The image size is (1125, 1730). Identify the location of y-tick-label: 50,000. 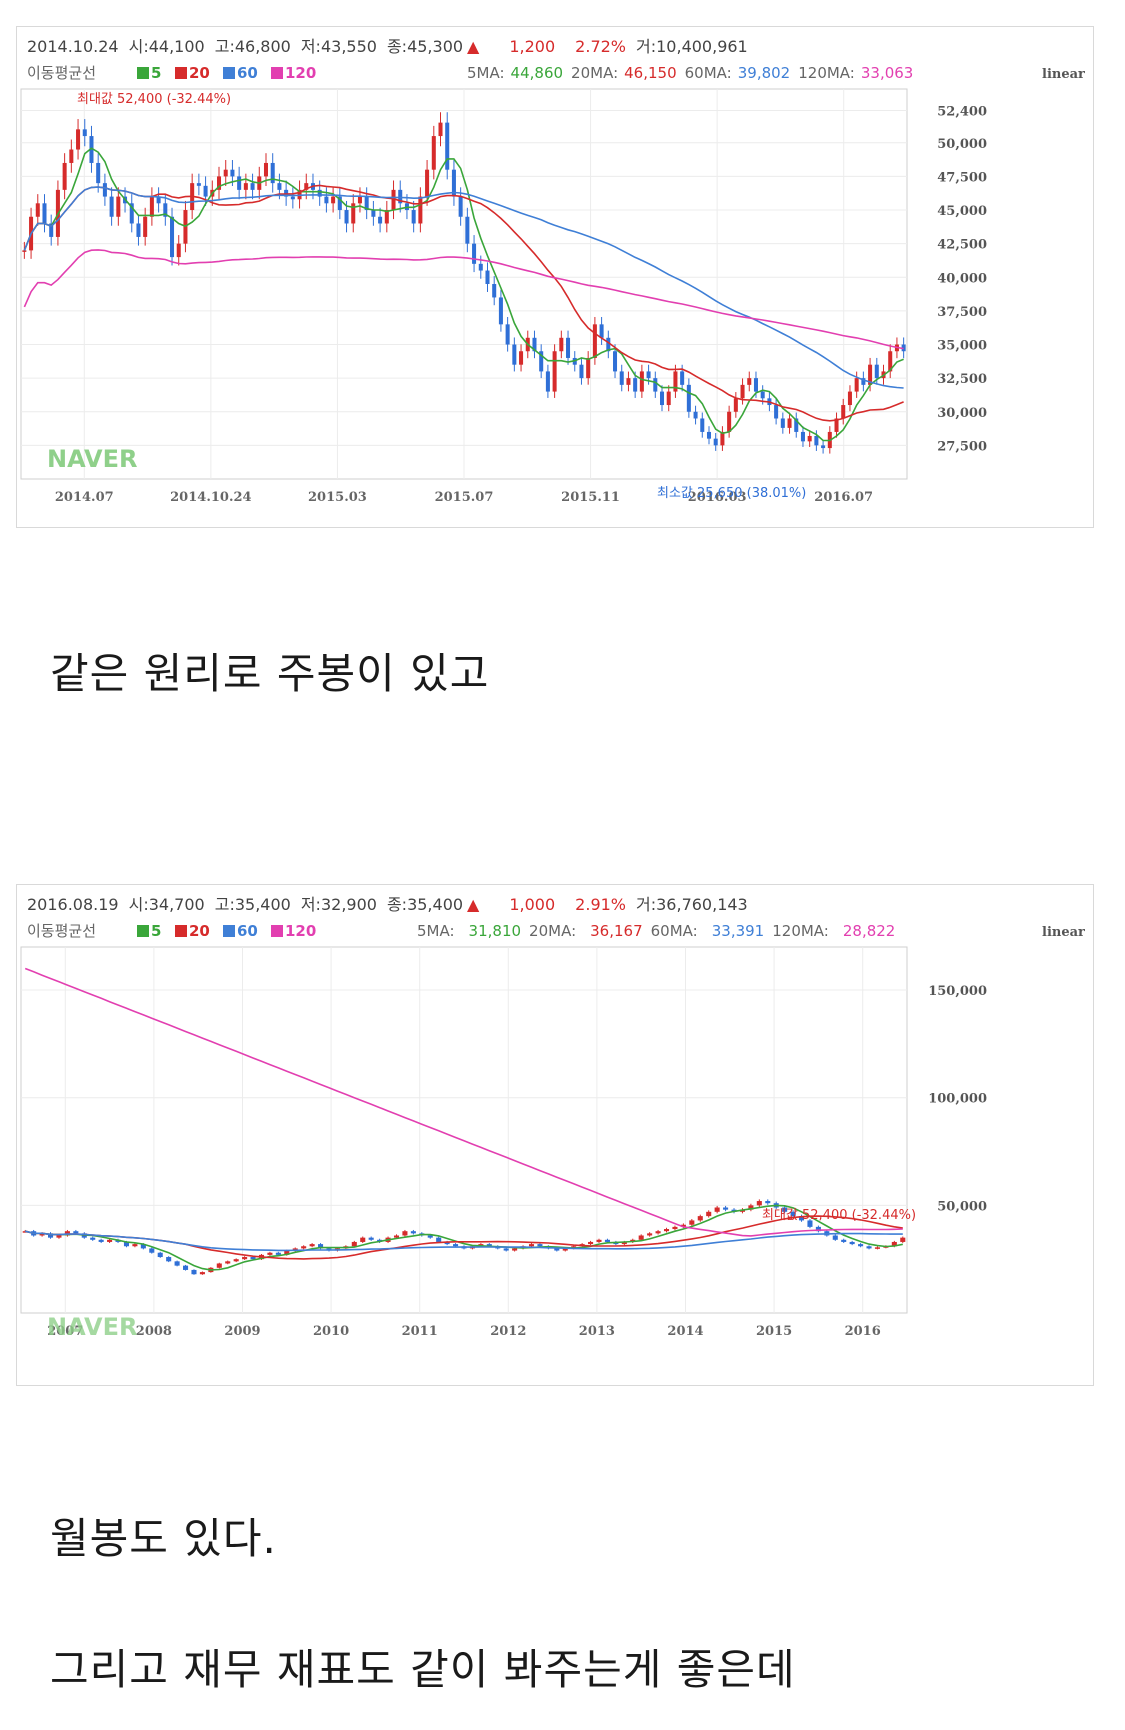
(962, 1206).